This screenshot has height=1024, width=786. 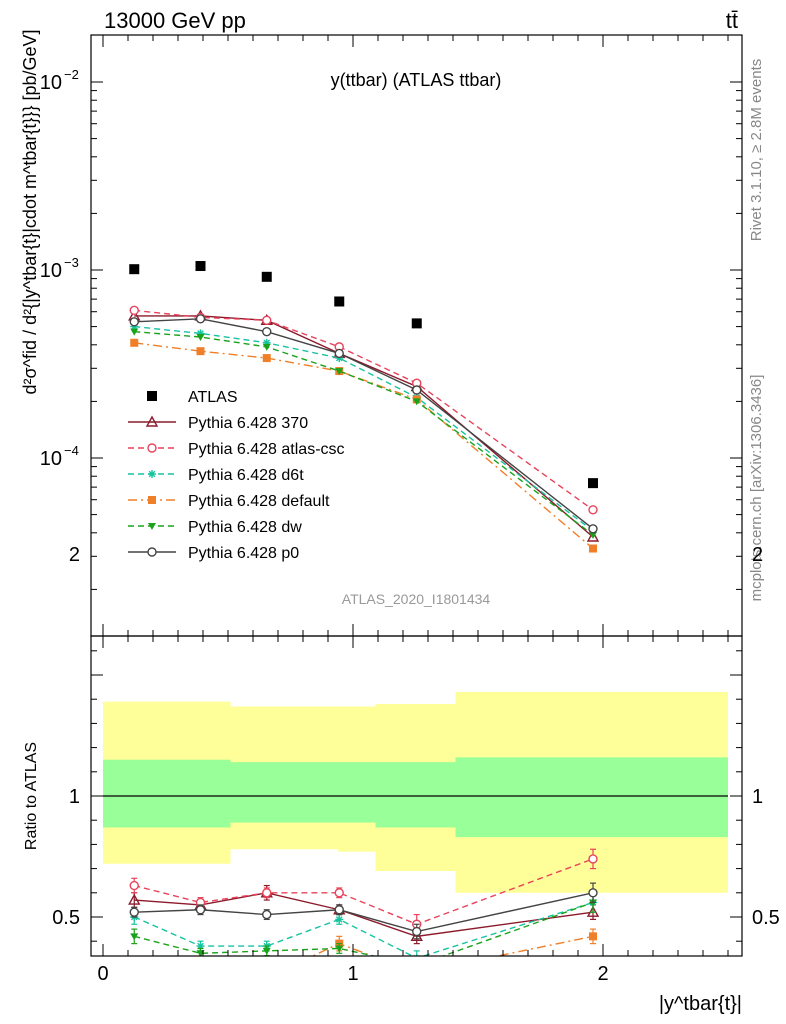 What do you see at coordinates (416, 80) in the screenshot?
I see `main-title: y(ttbar) (ATLAS ttbar)` at bounding box center [416, 80].